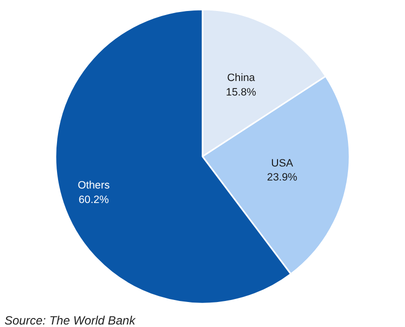 The image size is (405, 327). Describe the element at coordinates (282, 178) in the screenshot. I see `data-label: 23.9%` at that location.